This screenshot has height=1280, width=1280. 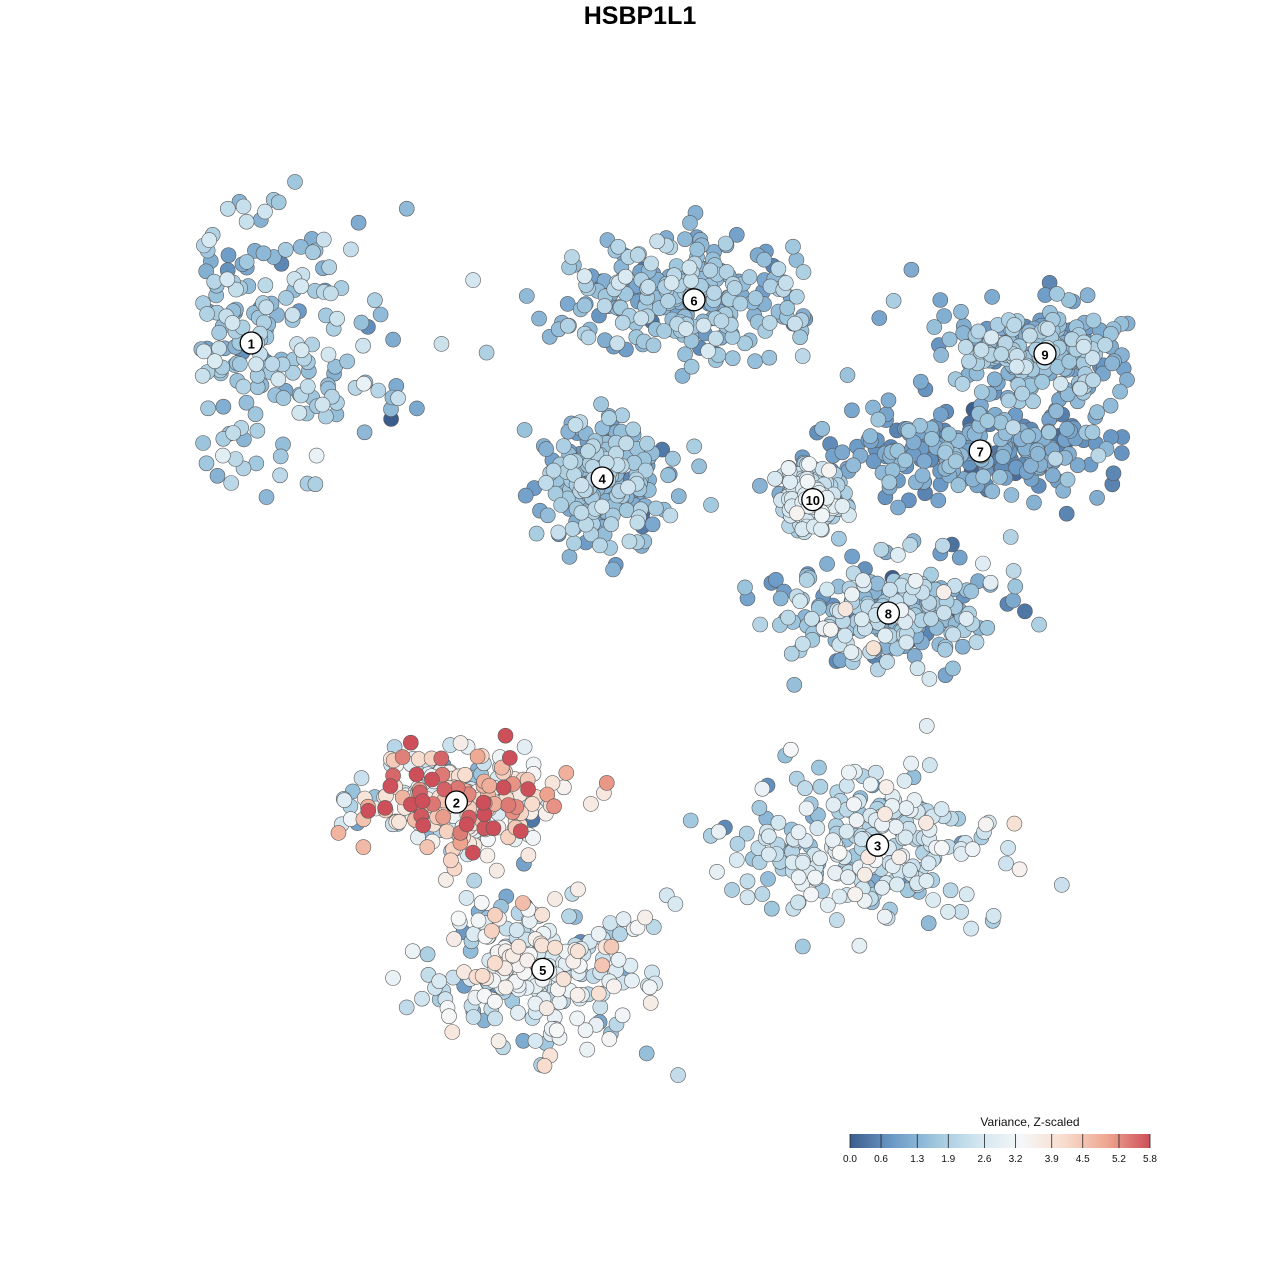 I want to click on cluster-label-text: 5, so click(x=542, y=970).